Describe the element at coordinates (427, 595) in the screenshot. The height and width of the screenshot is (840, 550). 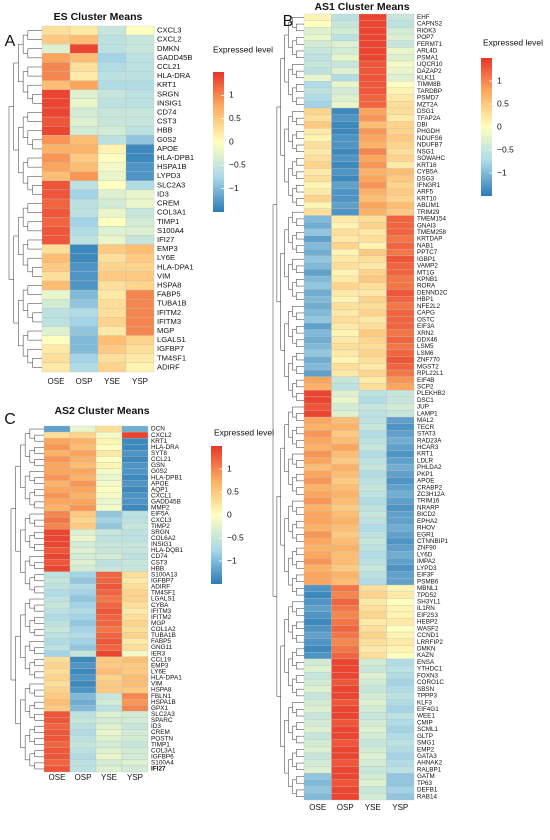
I see `row-label: TPD52` at that location.